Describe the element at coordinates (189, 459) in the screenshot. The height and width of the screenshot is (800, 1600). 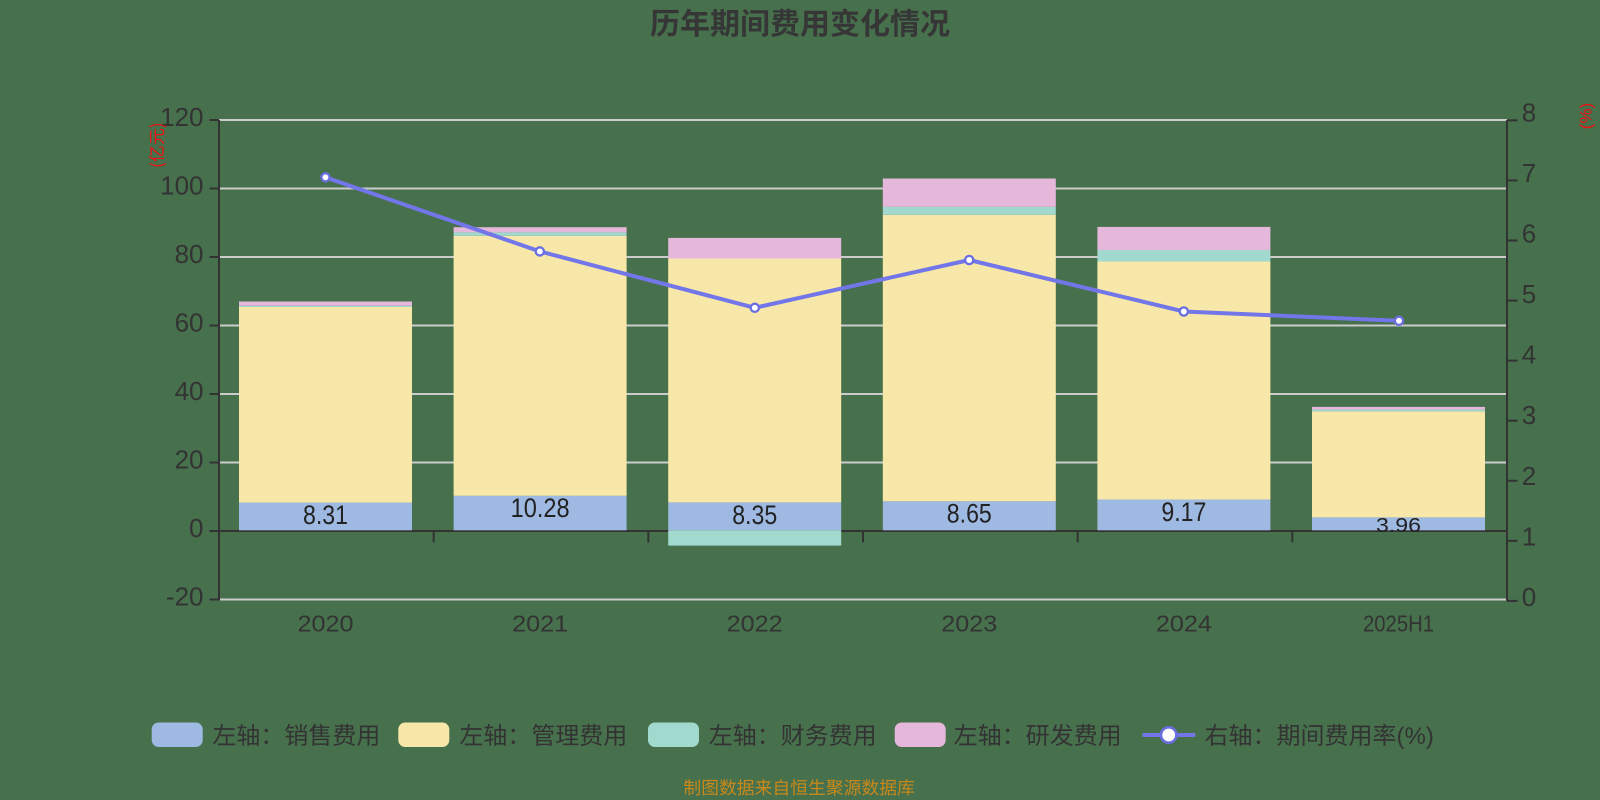
I see `svg-text: 20` at that location.